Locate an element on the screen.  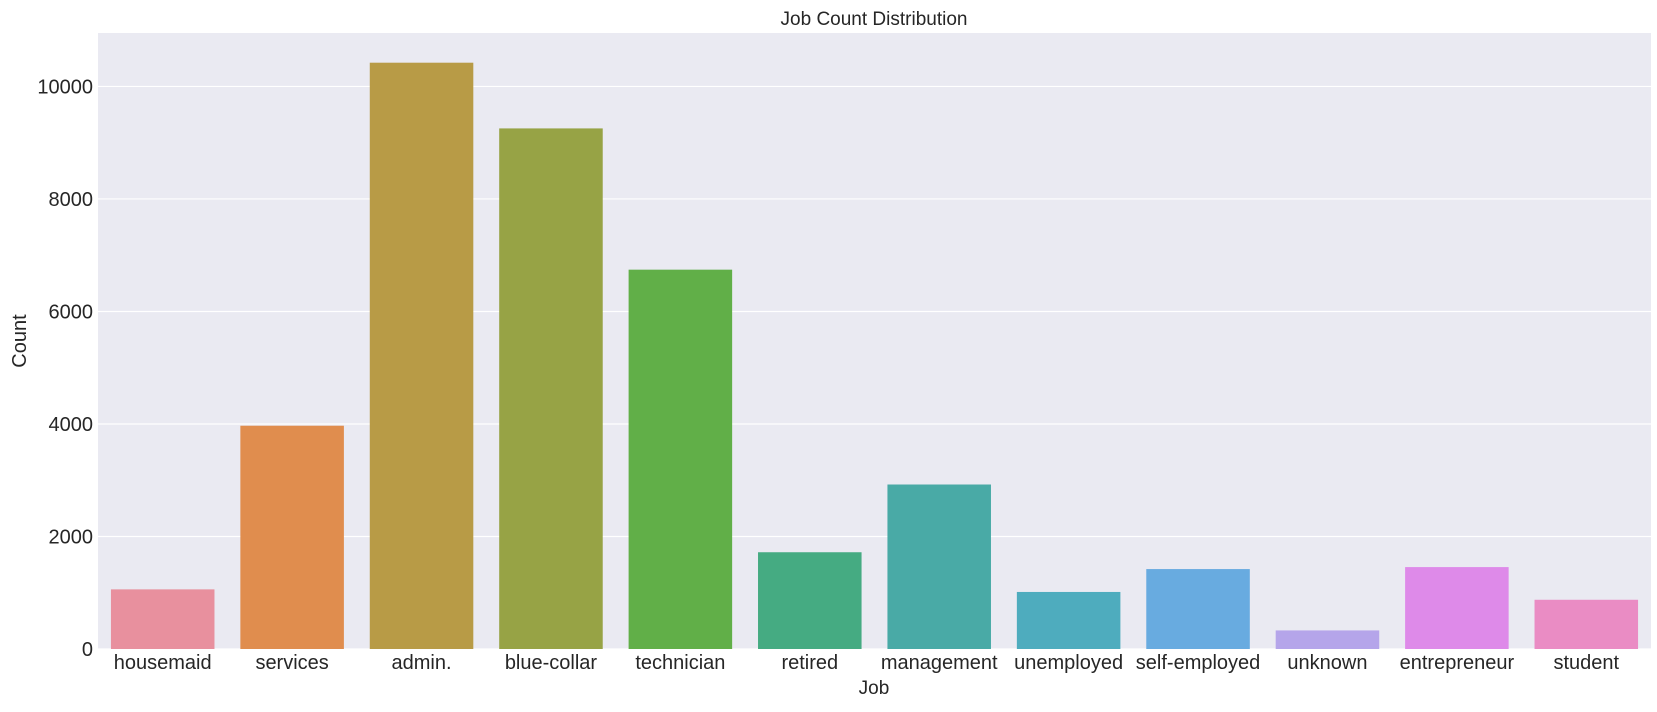
x-tick-label: management is located at coordinates (939, 663).